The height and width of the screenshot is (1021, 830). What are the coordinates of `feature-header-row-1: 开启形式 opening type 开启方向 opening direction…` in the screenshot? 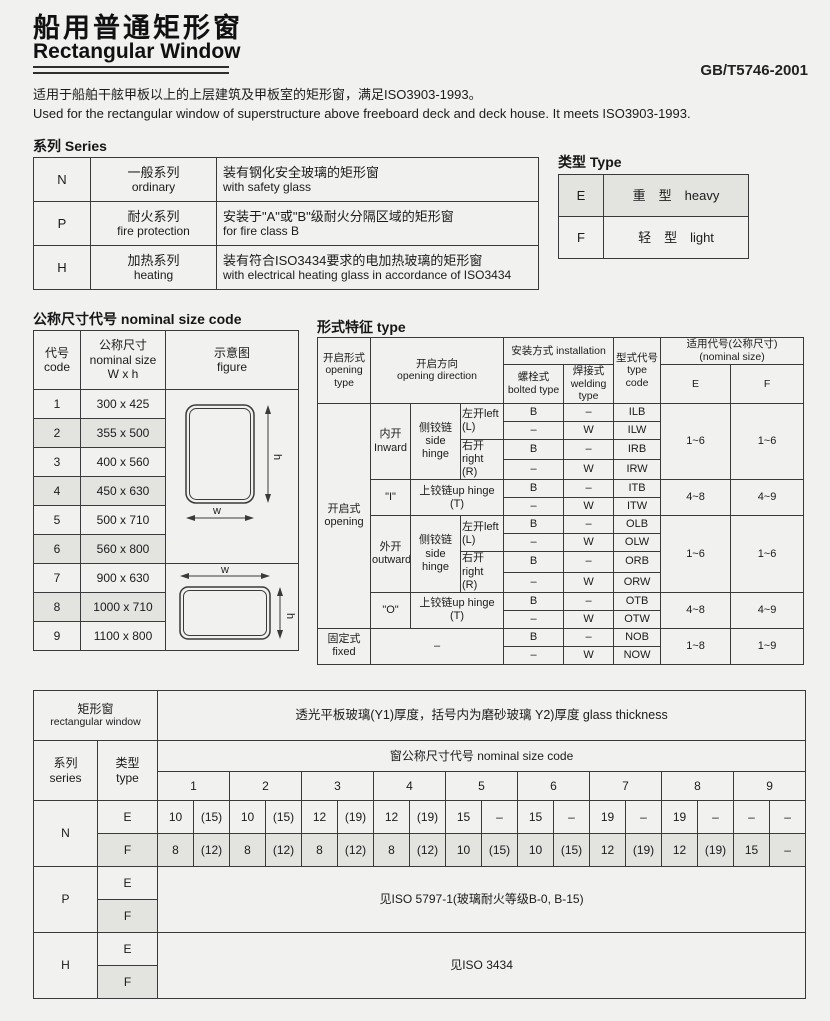 It's located at (561, 370).